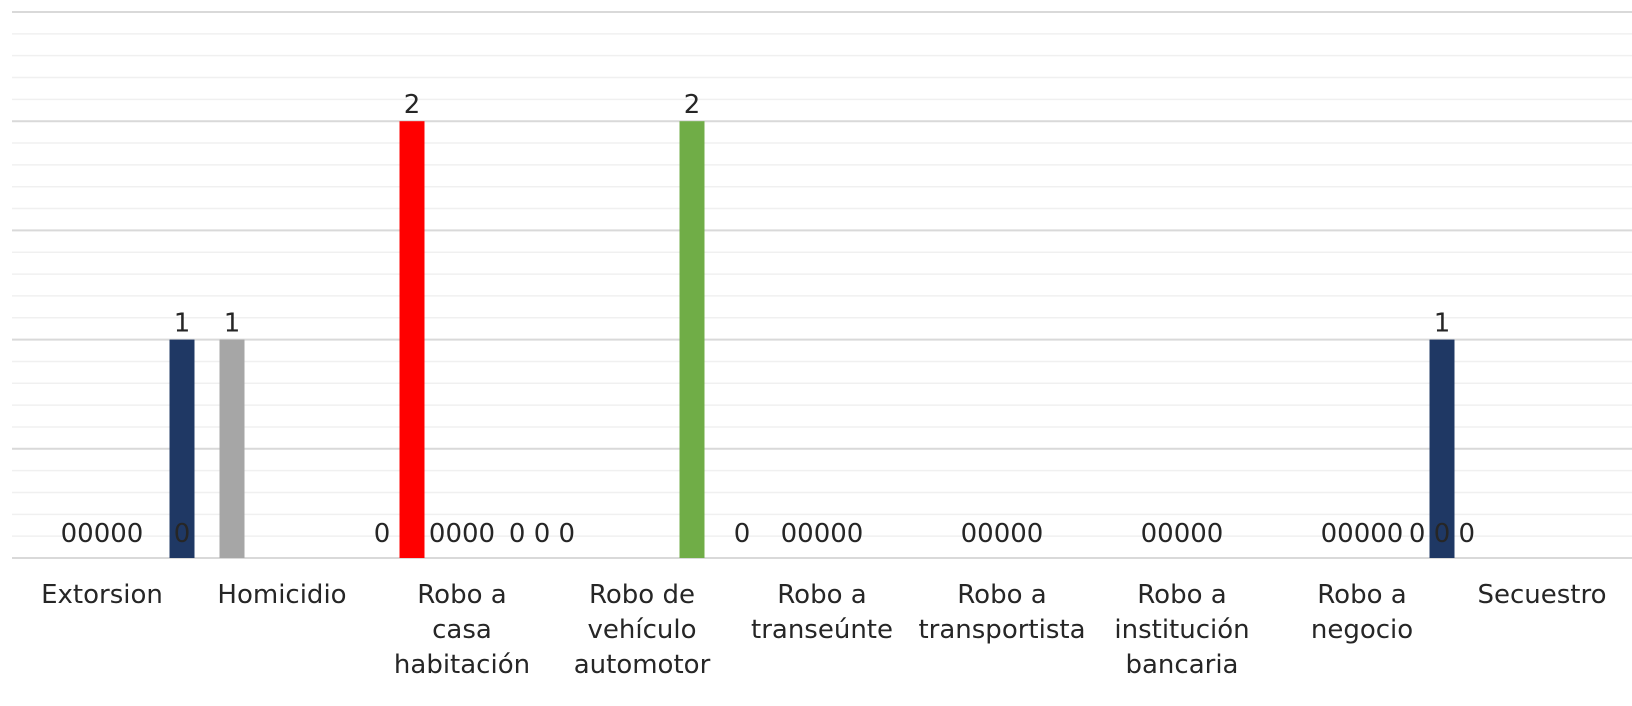  Describe the element at coordinates (102, 595) in the screenshot. I see `category-label: Extorsion` at that location.